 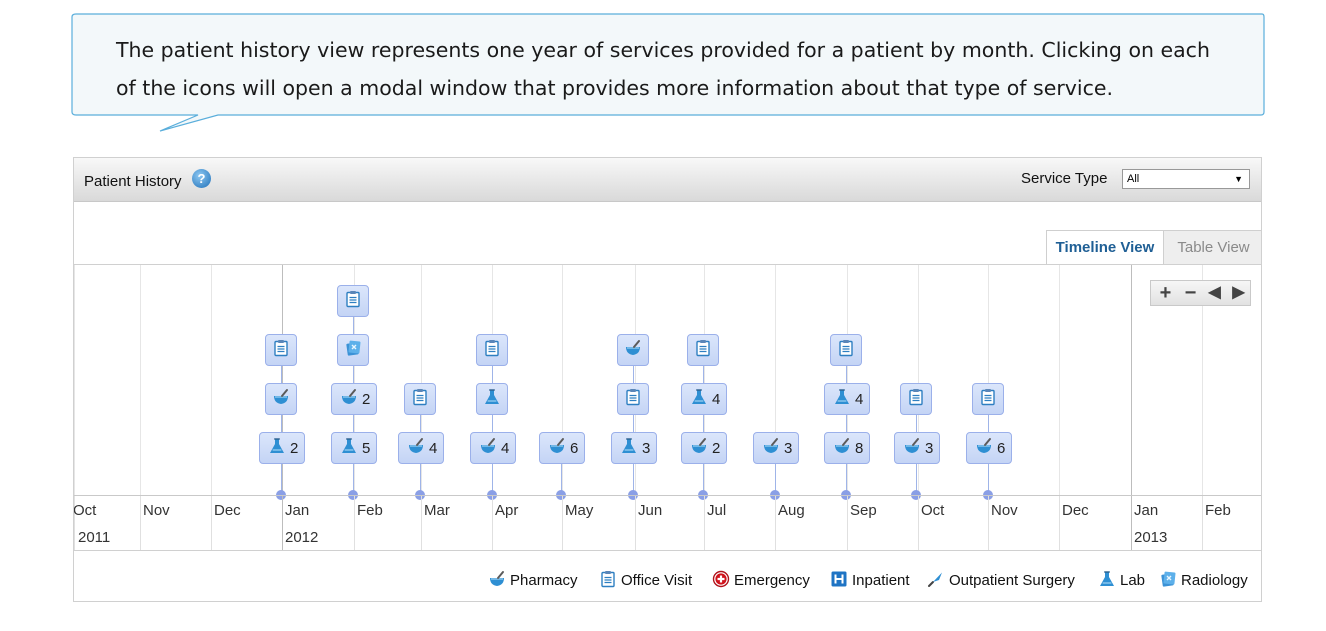 I want to click on widget-title: Patient History, so click(x=133, y=181).